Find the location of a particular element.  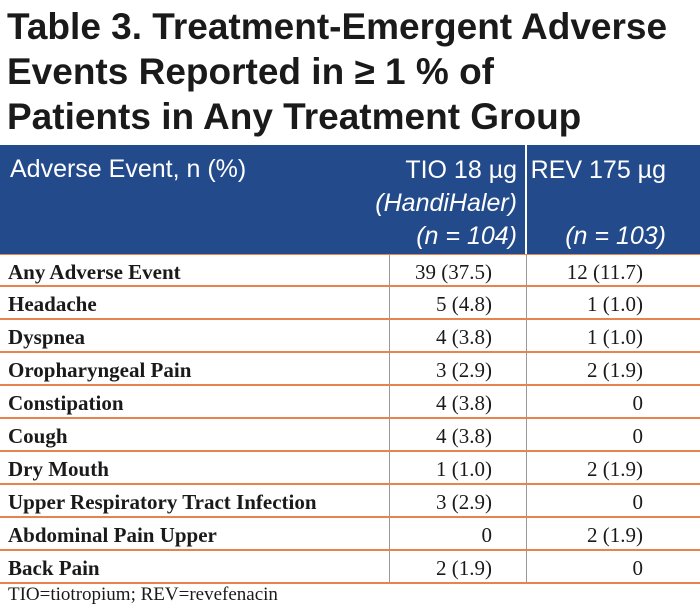

title-line: Events Reported in ≥ 1 % of is located at coordinates (250, 71).